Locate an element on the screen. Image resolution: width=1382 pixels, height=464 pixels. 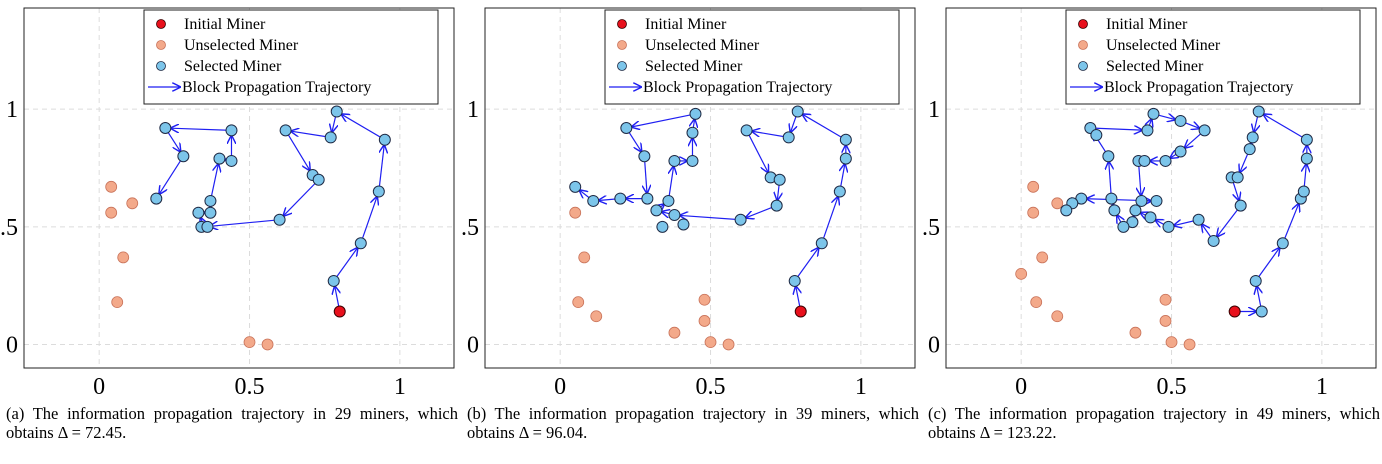
legend-frame is located at coordinates (291, 57).